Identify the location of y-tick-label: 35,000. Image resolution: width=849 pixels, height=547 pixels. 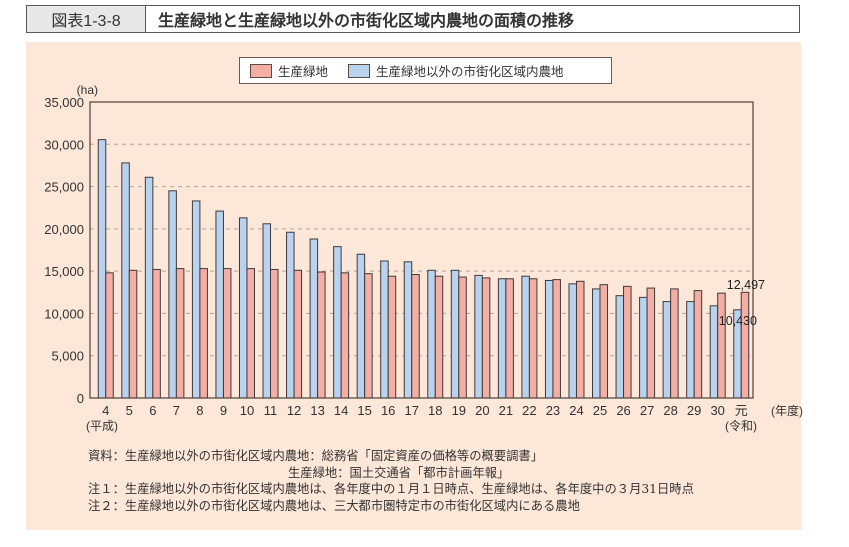
(64, 102).